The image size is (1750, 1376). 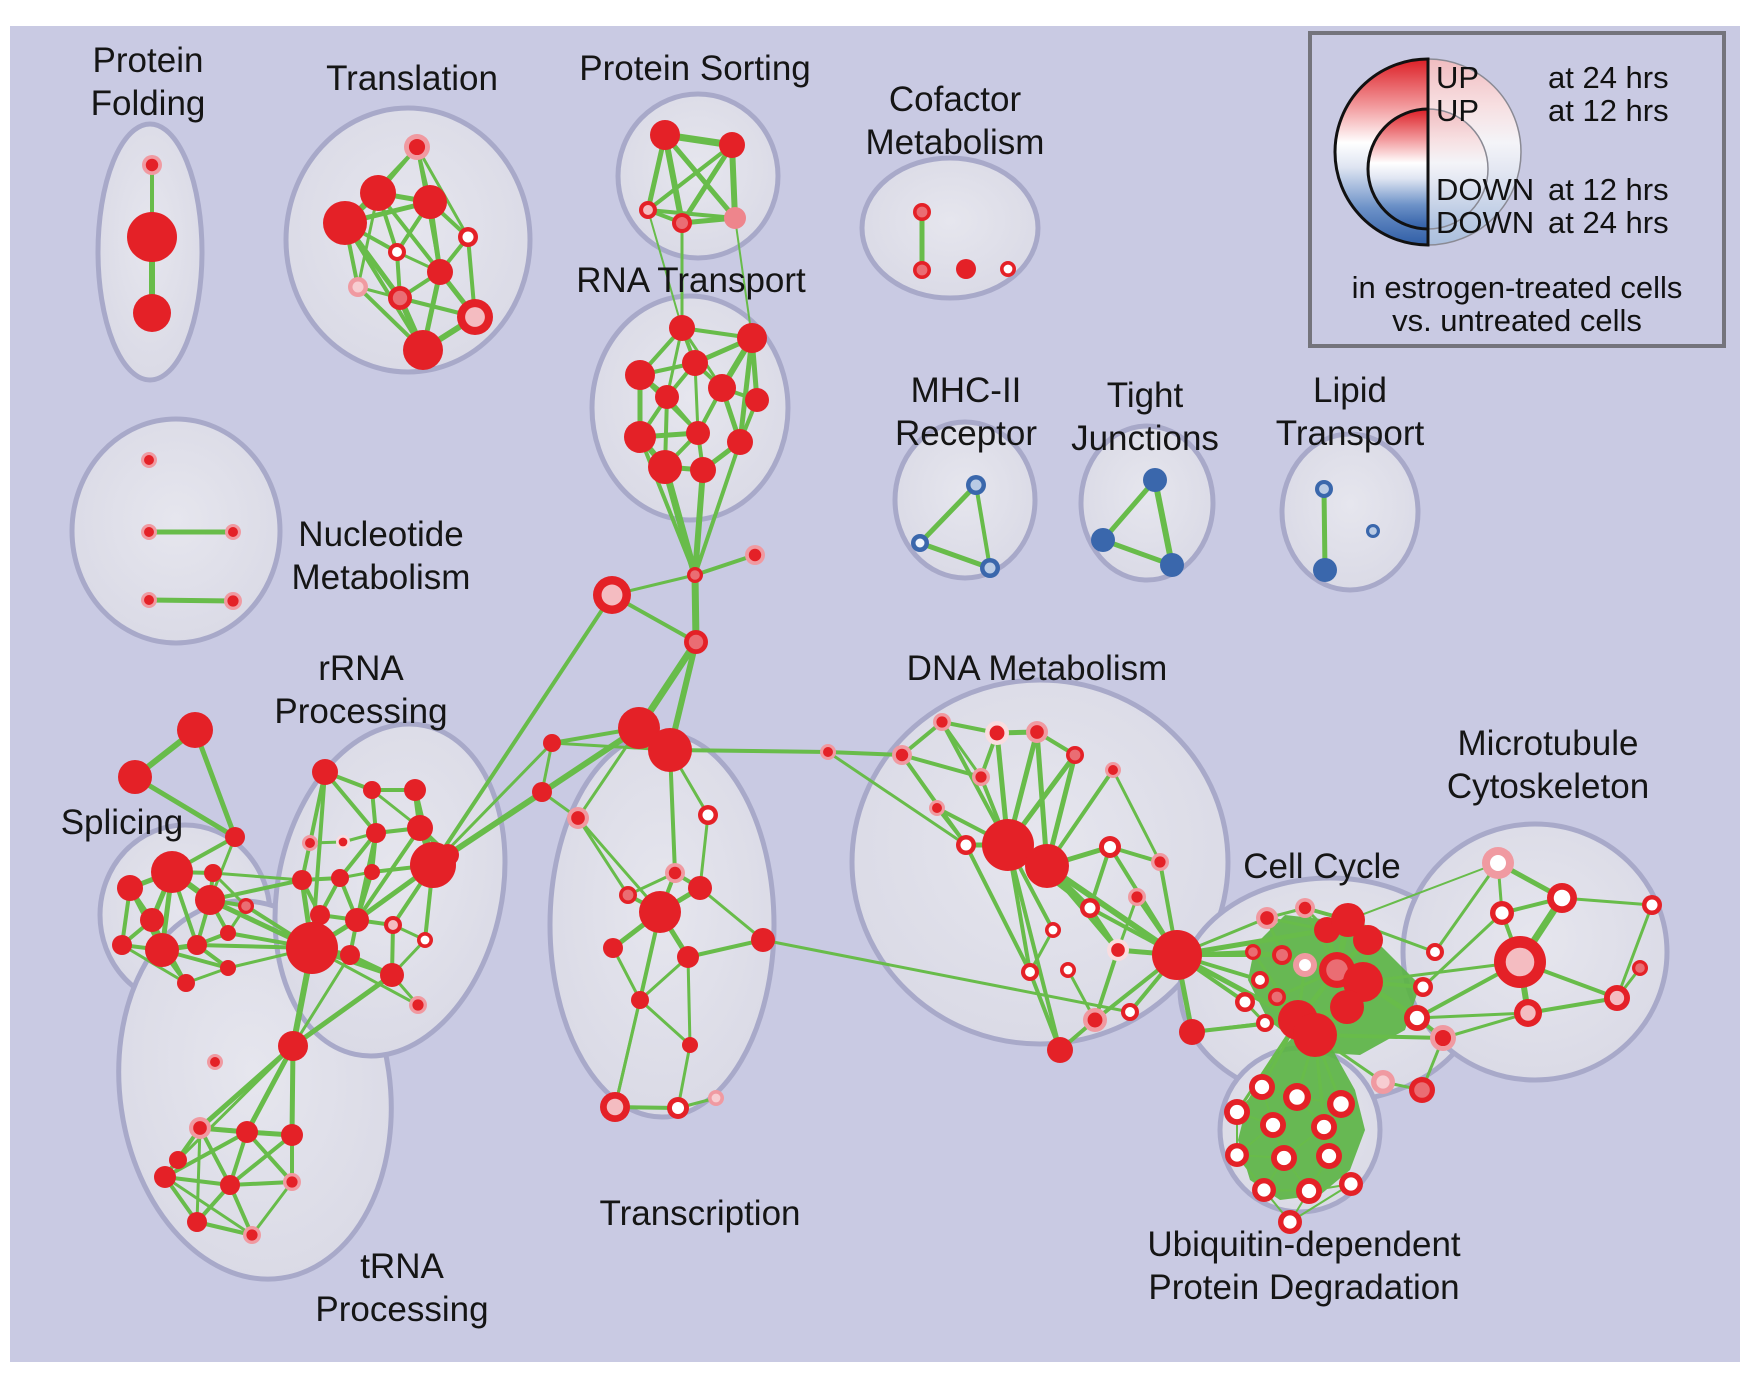 What do you see at coordinates (1608, 77) in the screenshot?
I see `legend-row-up24-time: at 24 hrs` at bounding box center [1608, 77].